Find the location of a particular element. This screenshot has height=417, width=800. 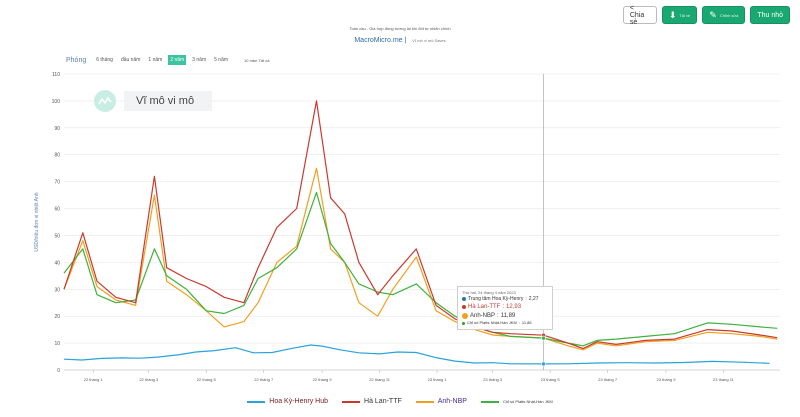

legend-item-henry-hub: Hoa Kỳ-Henry Hub is located at coordinates (287, 401).